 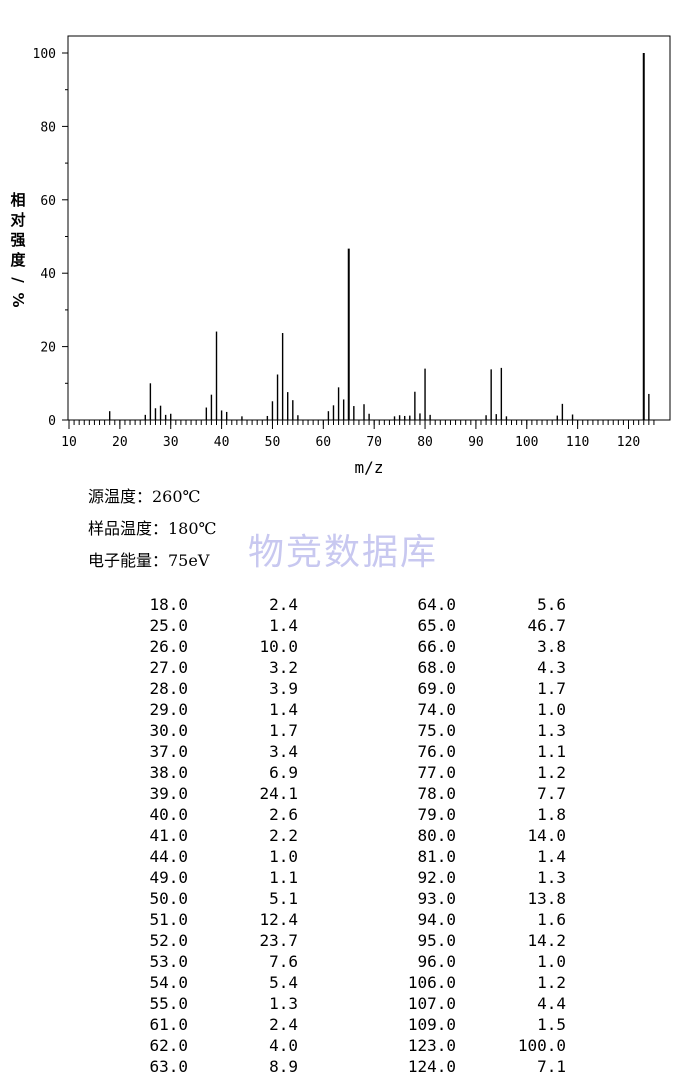 I want to click on intensity-cell: 13.8, so click(x=546, y=898).